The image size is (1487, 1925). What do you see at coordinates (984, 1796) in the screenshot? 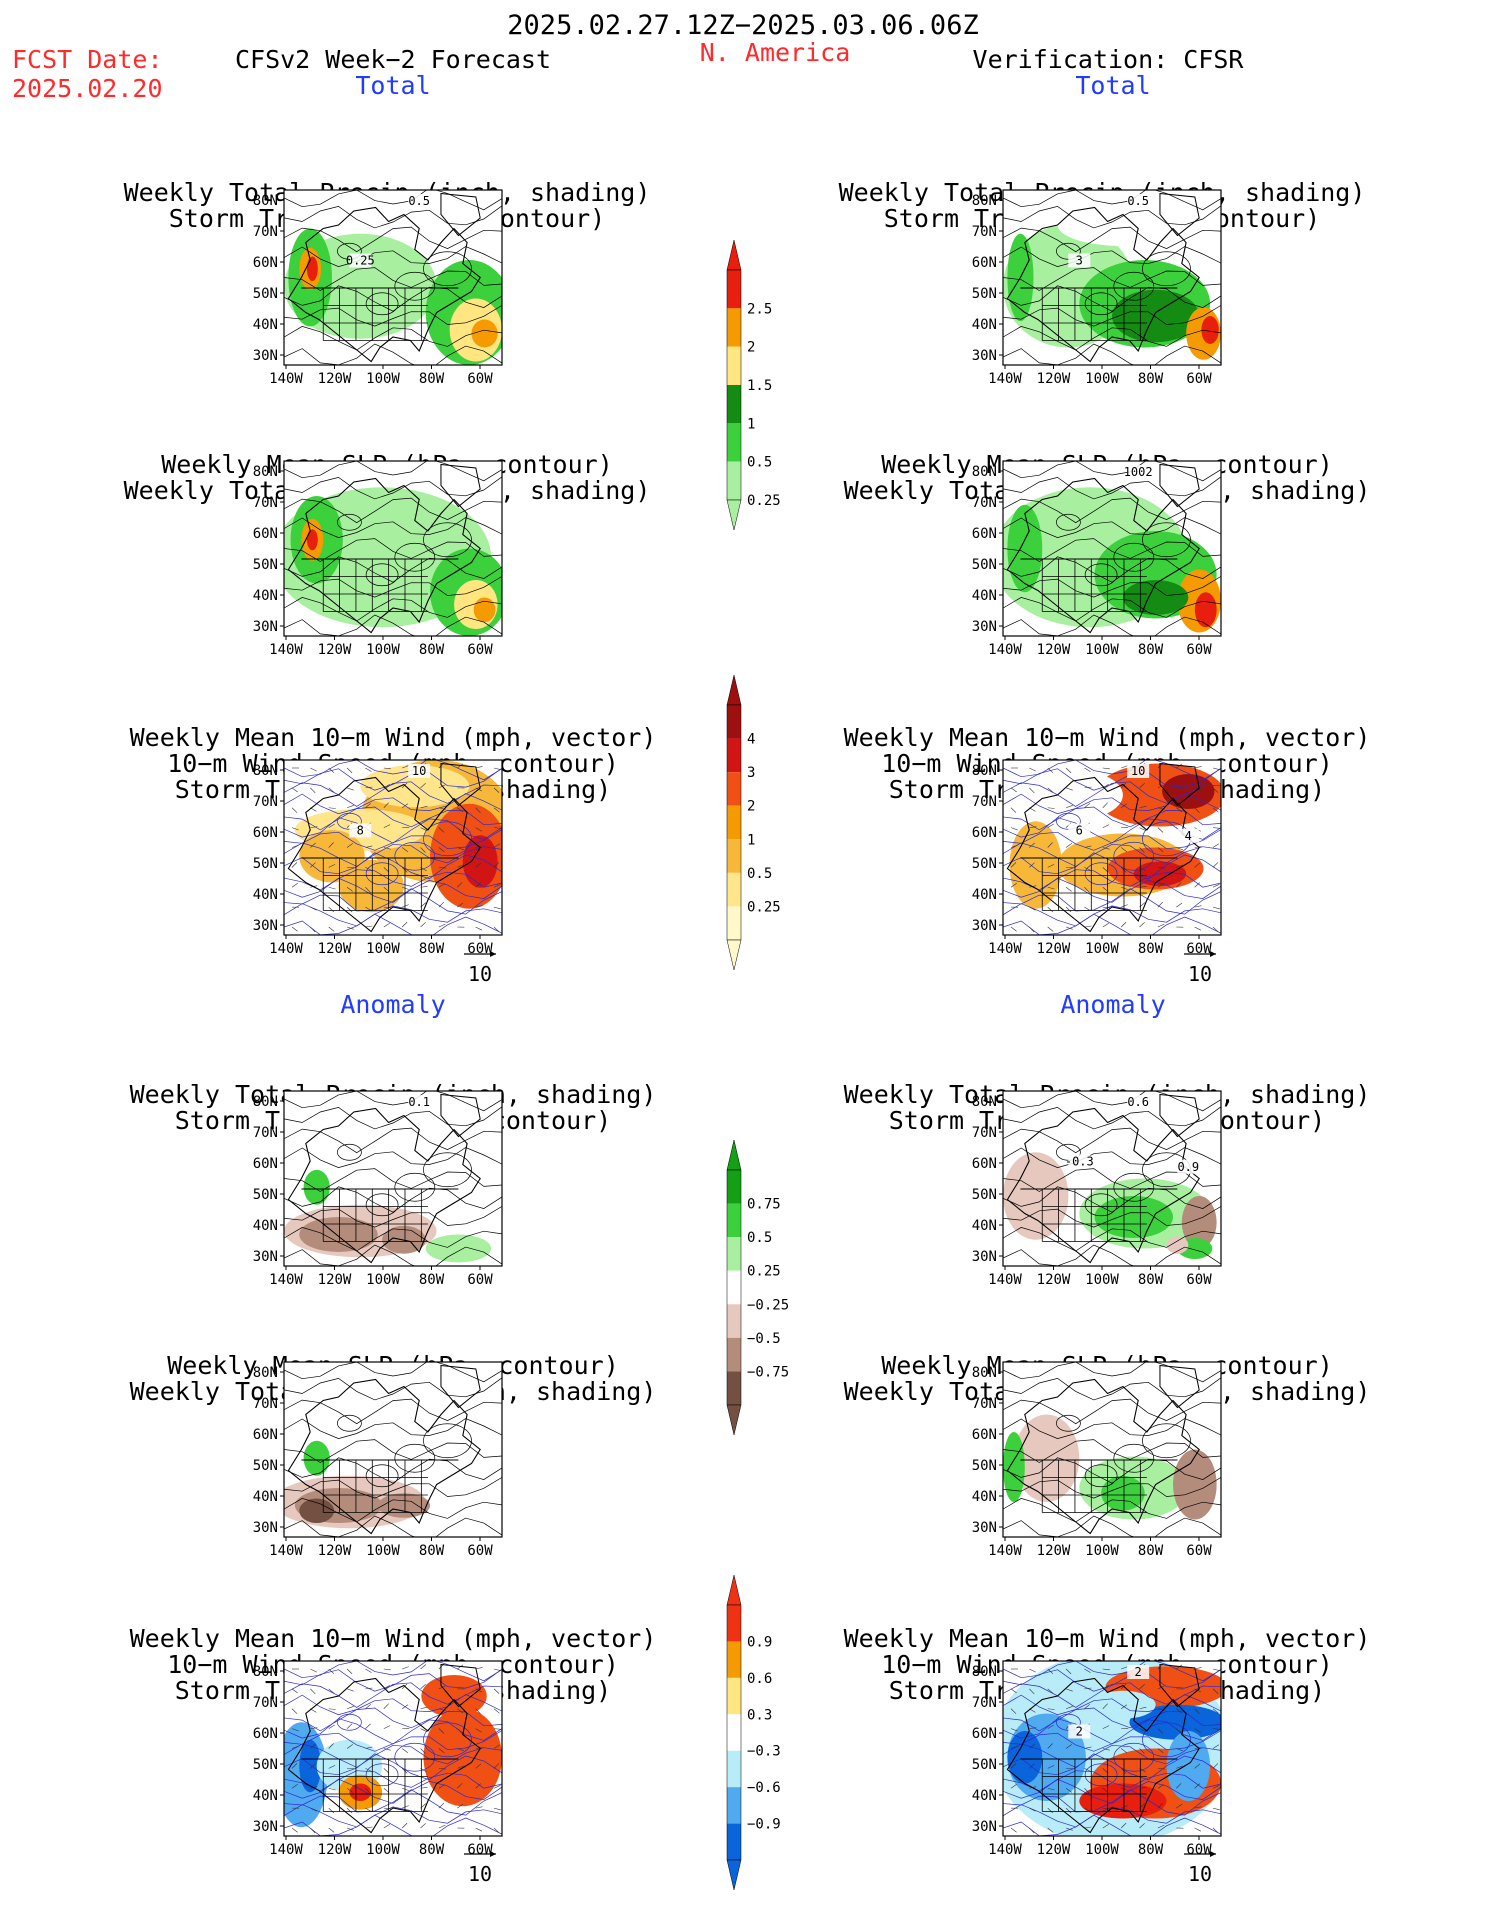
I see `lat-label: 40N` at bounding box center [984, 1796].